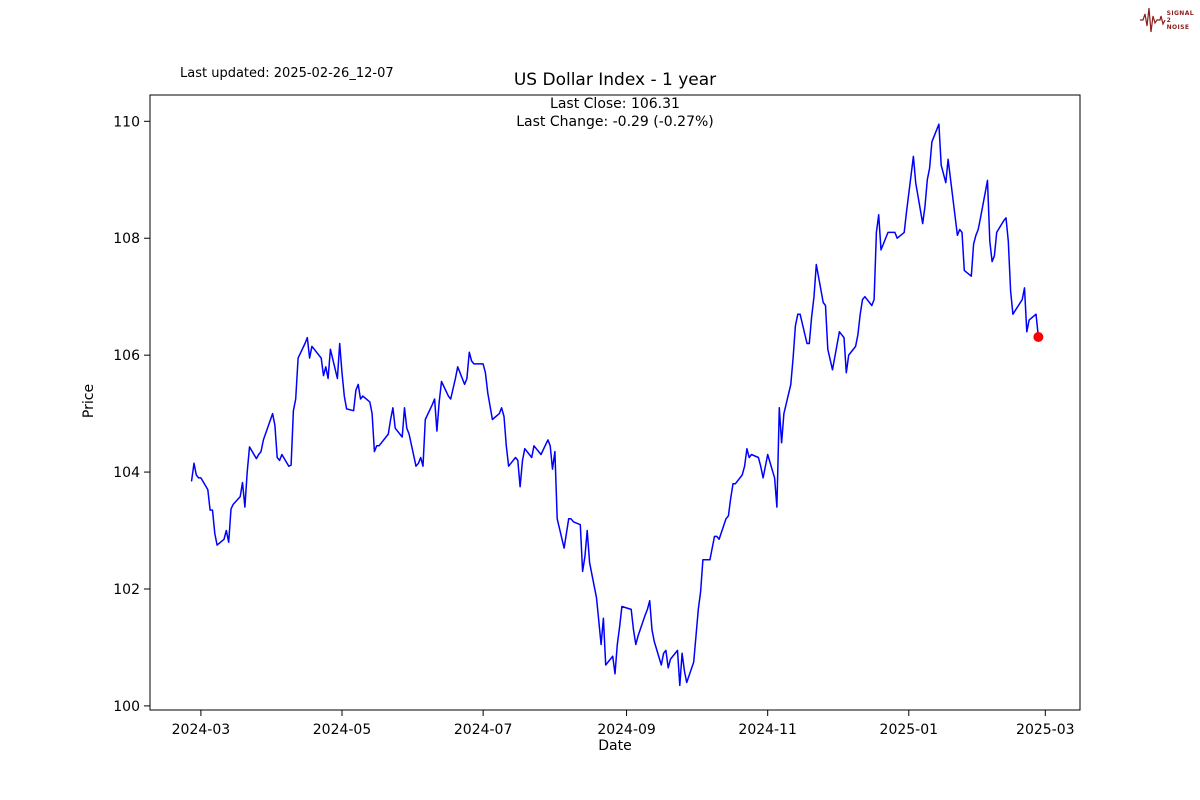  I want to click on y-tick-label: 110, so click(126, 122).